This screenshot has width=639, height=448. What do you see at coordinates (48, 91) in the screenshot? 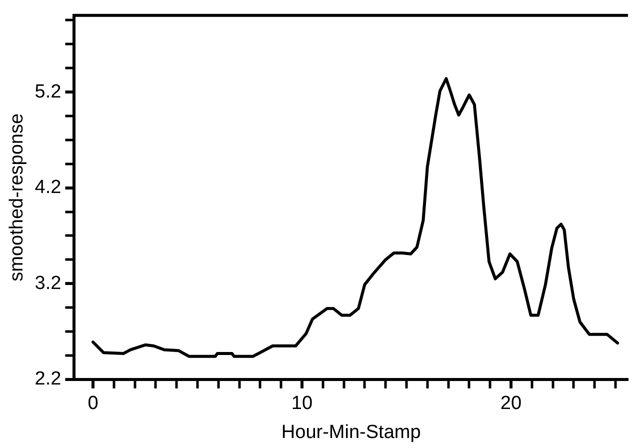
I see `y-tick-label: 5.2` at bounding box center [48, 91].